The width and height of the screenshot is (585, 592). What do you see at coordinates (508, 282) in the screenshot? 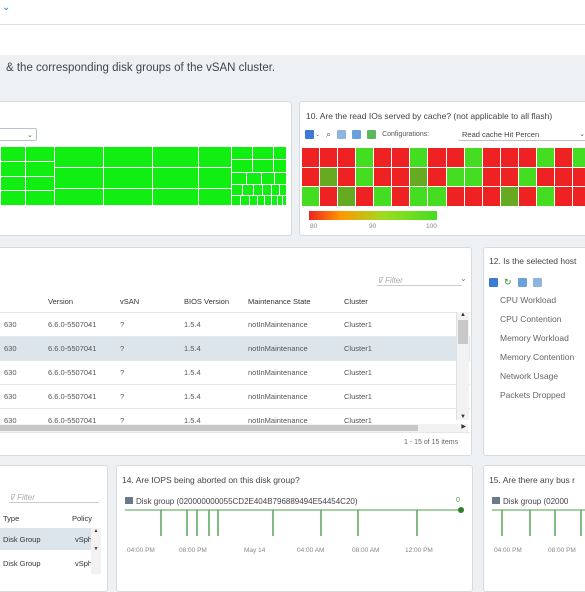
I see `refresh-icon: ↻` at bounding box center [508, 282].